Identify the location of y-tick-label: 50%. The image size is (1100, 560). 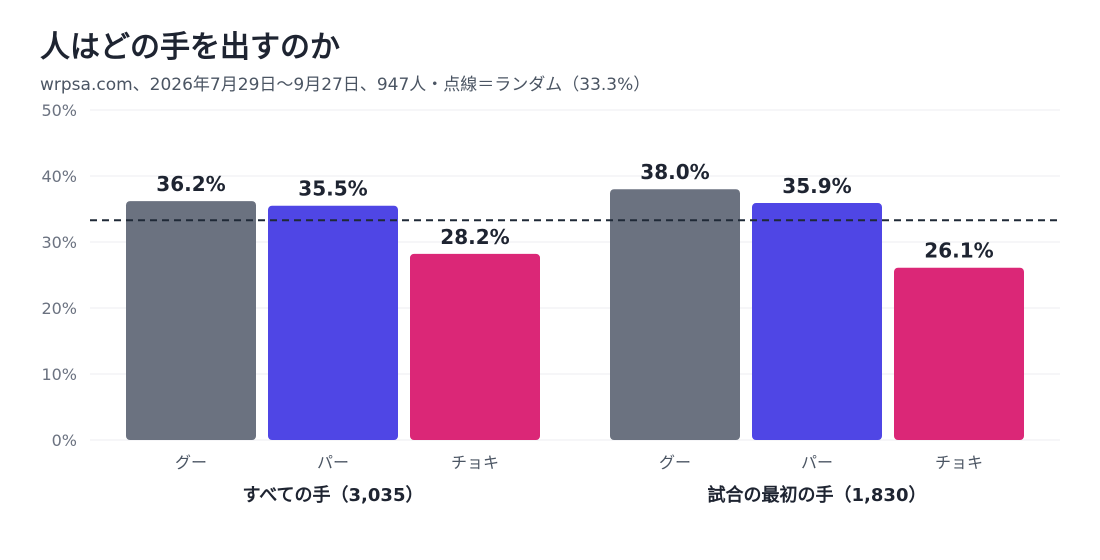
(59, 110).